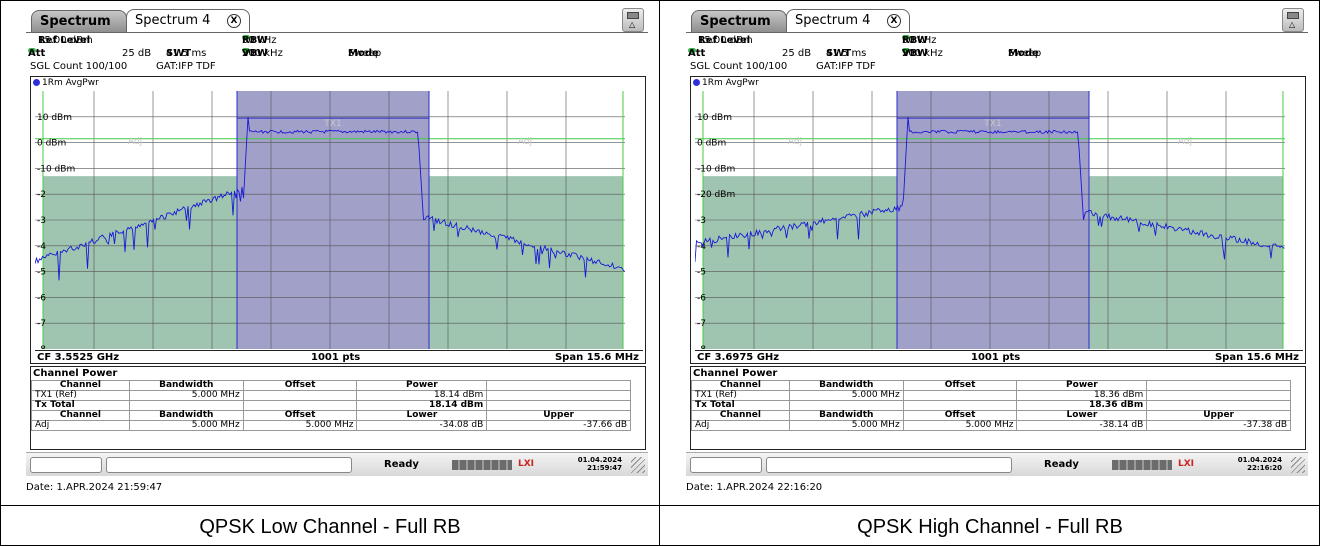 The image size is (1320, 546). Describe the element at coordinates (330, 527) in the screenshot. I see `figure-caption: QPSK Low Channel - Full RB` at that location.